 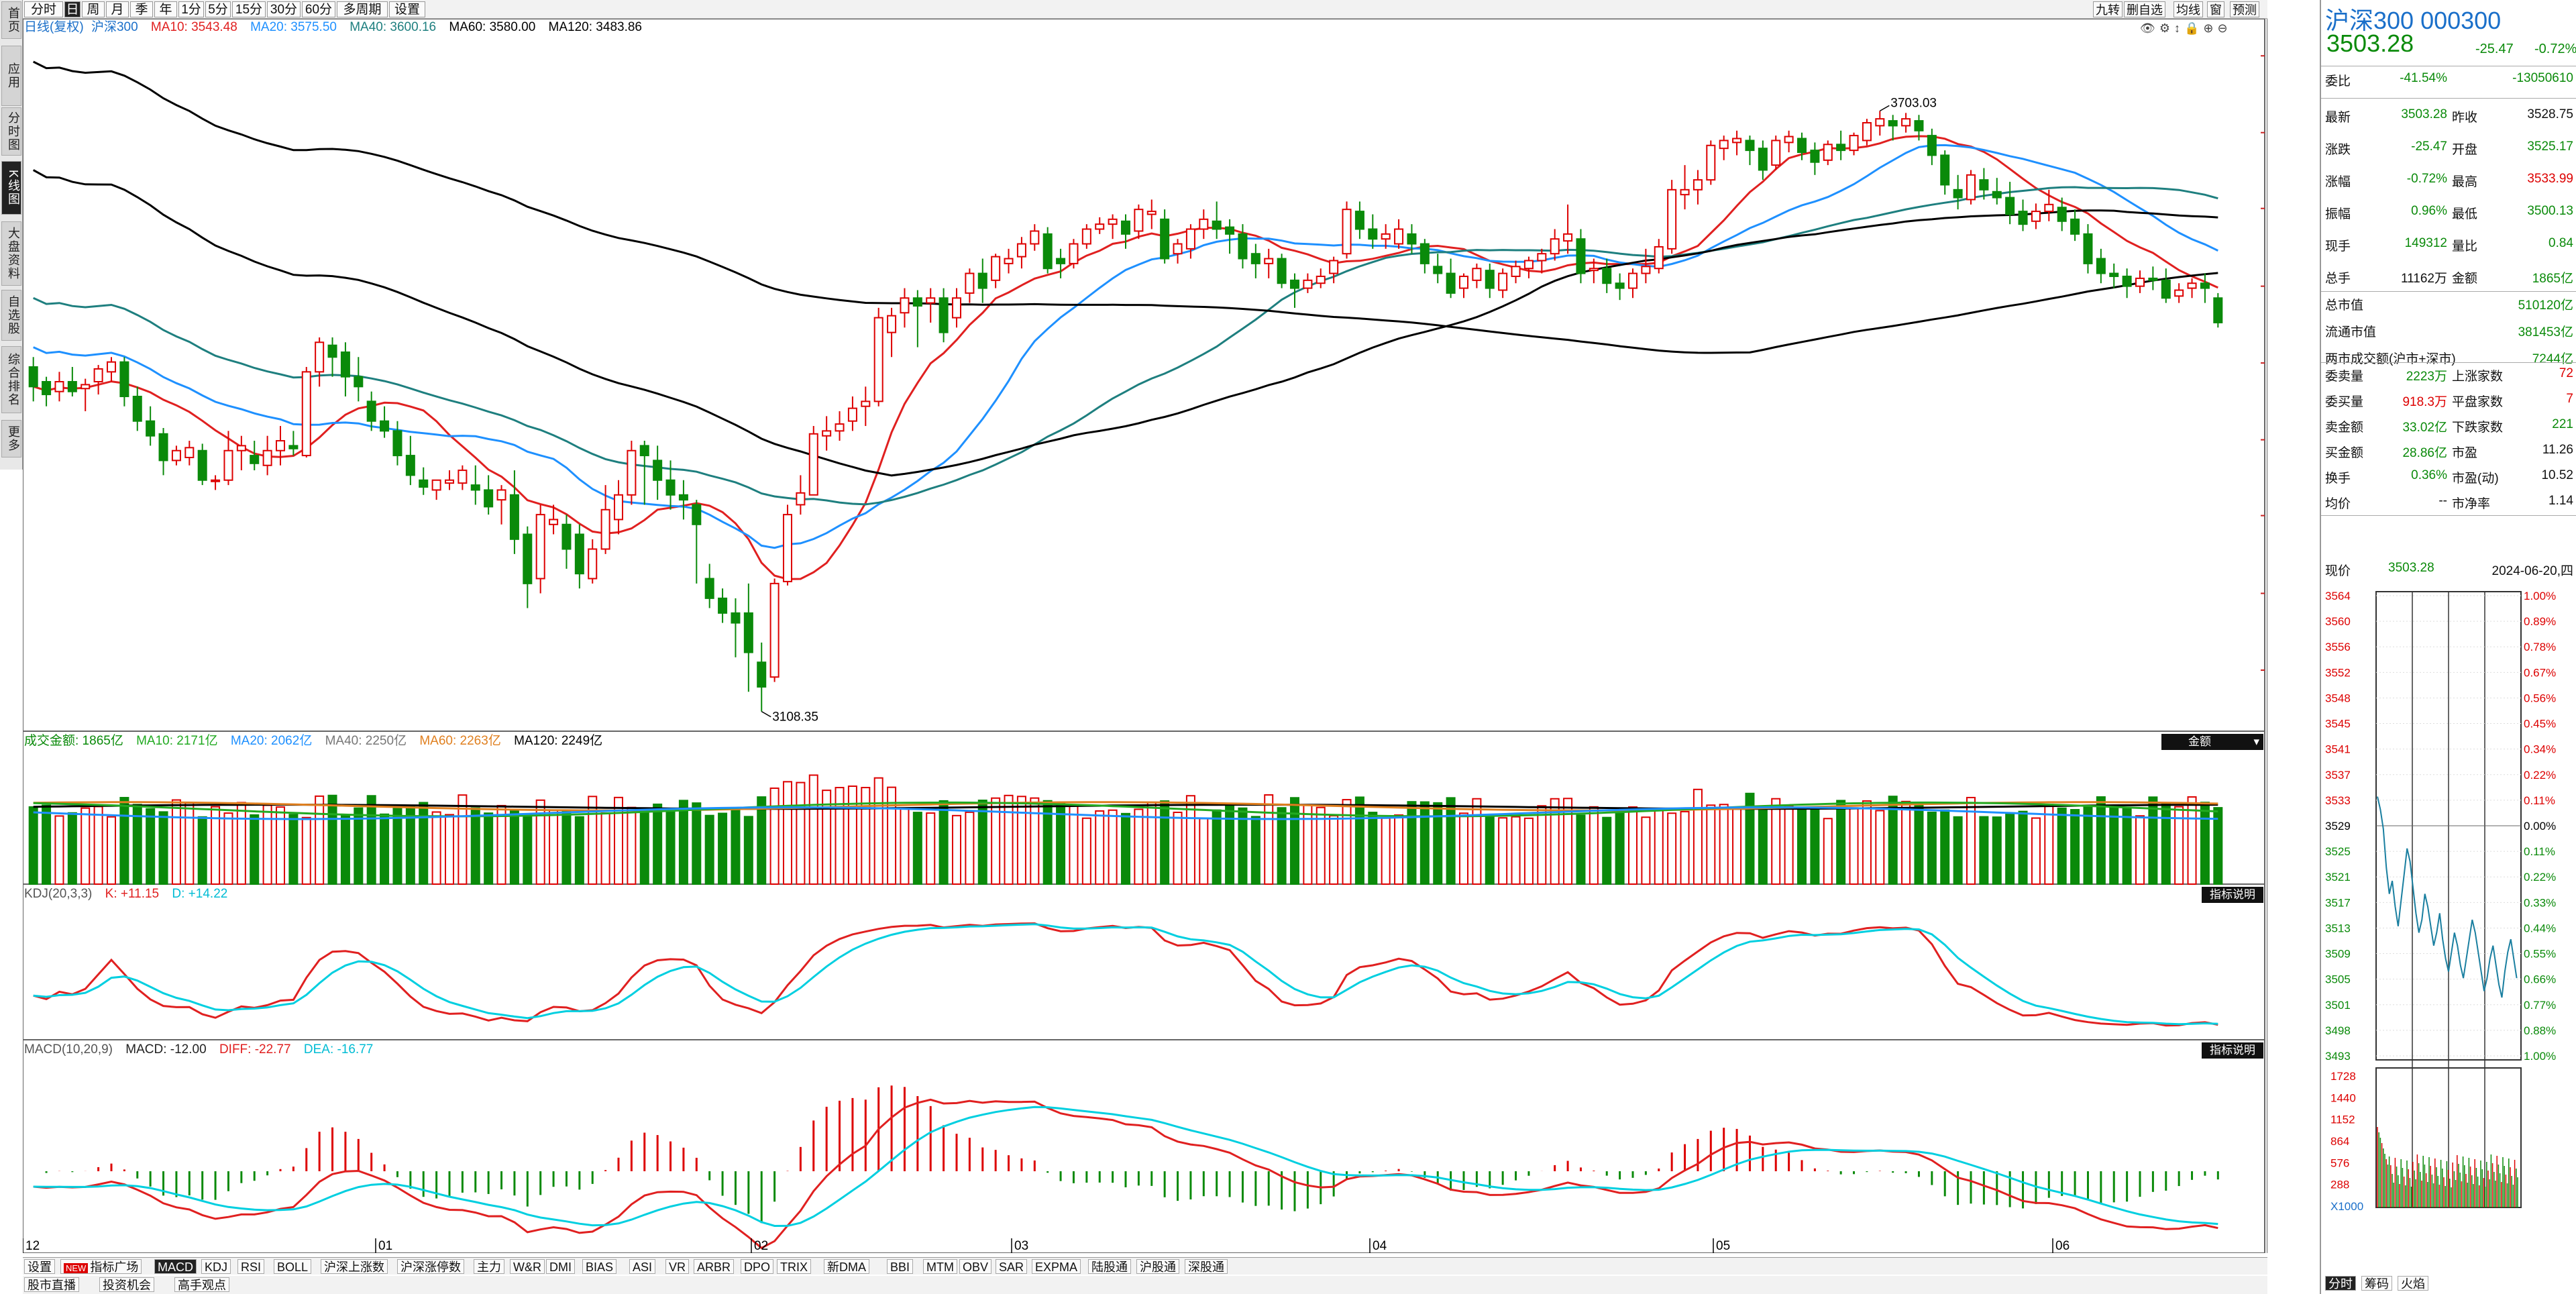 I want to click on indicator-tab-23: 陆股通, so click(x=1109, y=1266).